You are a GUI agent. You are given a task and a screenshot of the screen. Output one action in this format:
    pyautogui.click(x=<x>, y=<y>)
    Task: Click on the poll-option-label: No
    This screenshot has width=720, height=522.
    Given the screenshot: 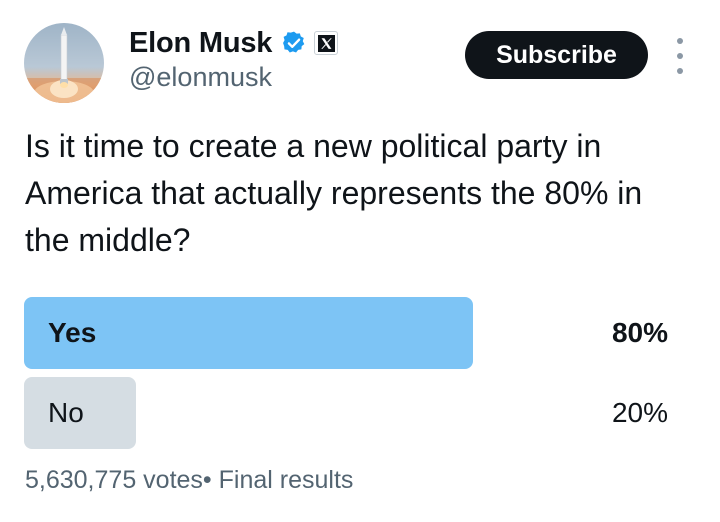 What is the action you would take?
    pyautogui.click(x=66, y=412)
    